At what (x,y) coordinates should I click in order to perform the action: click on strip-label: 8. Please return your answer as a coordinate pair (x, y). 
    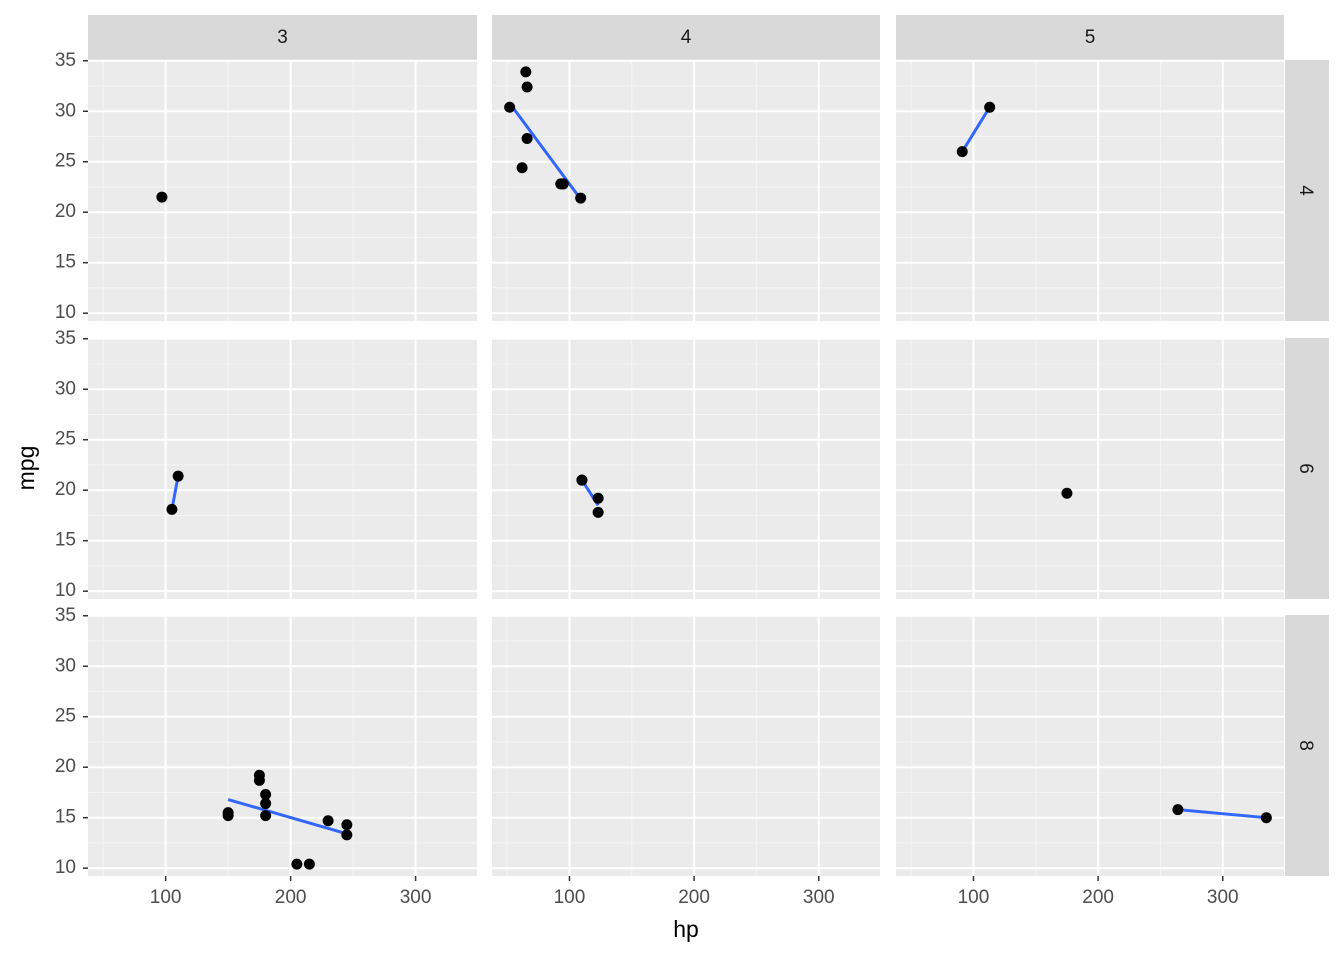
    Looking at the image, I should click on (1305, 745).